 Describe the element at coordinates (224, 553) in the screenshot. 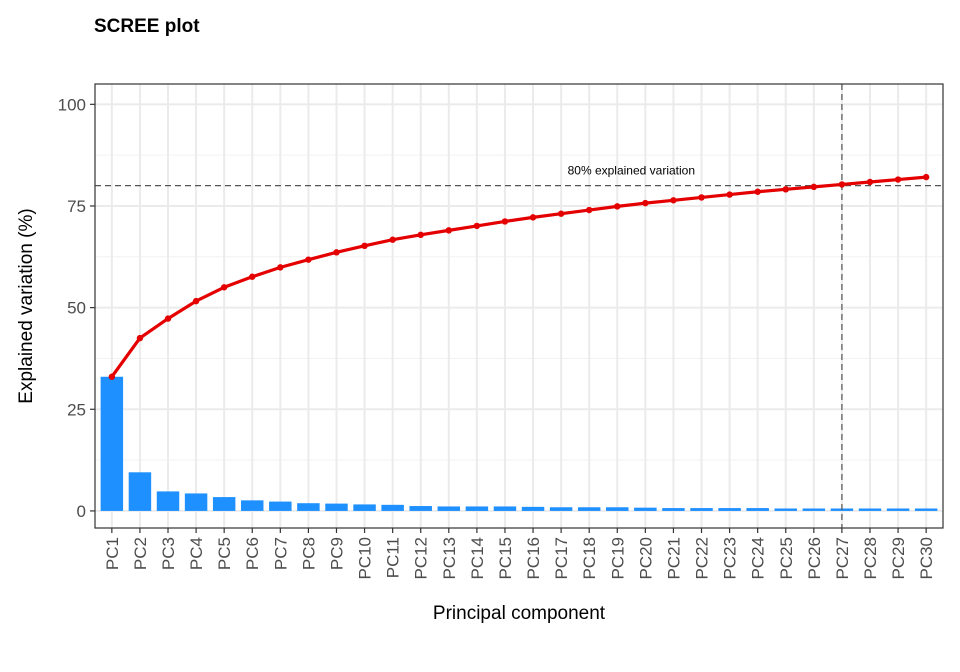

I see `x-tick-label: PC5` at that location.